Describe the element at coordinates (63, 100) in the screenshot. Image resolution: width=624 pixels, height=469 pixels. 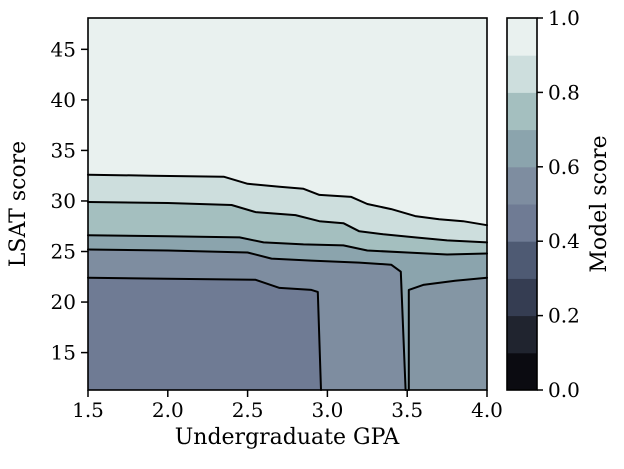
I see `y-tick-label: 40` at that location.